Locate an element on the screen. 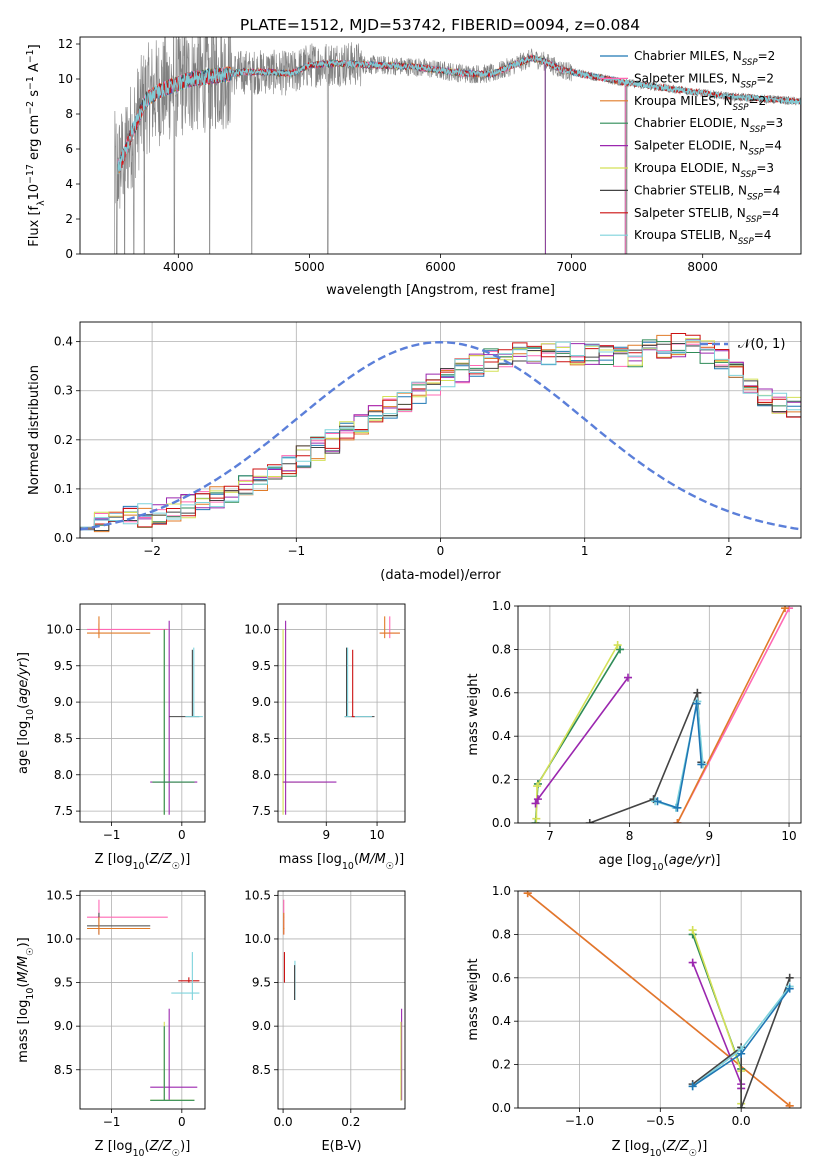 This screenshot has width=819, height=1170. y-tick-label: 8.0 is located at coordinates (261, 775).